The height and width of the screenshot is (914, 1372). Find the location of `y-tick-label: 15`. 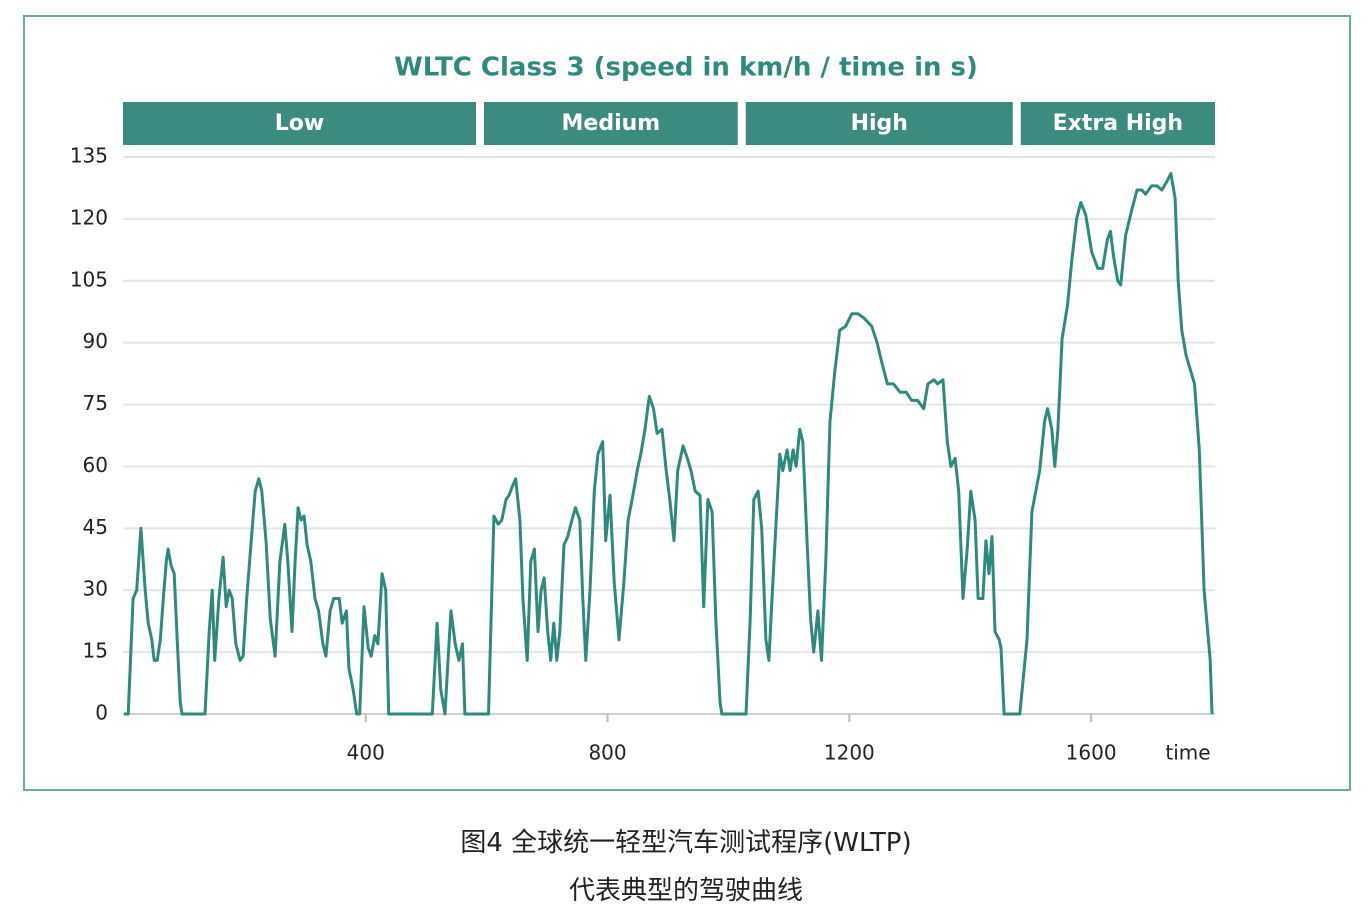

y-tick-label: 15 is located at coordinates (95, 651).